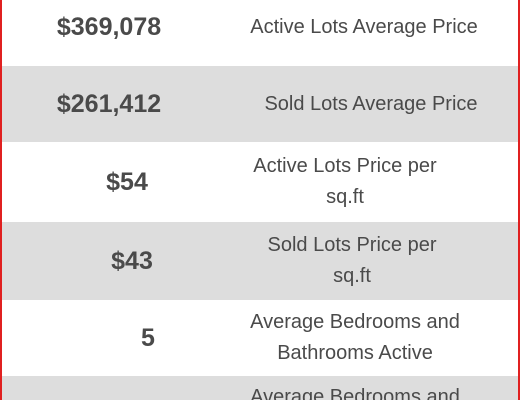  What do you see at coordinates (109, 26) in the screenshot?
I see `stat-value: $369,078` at bounding box center [109, 26].